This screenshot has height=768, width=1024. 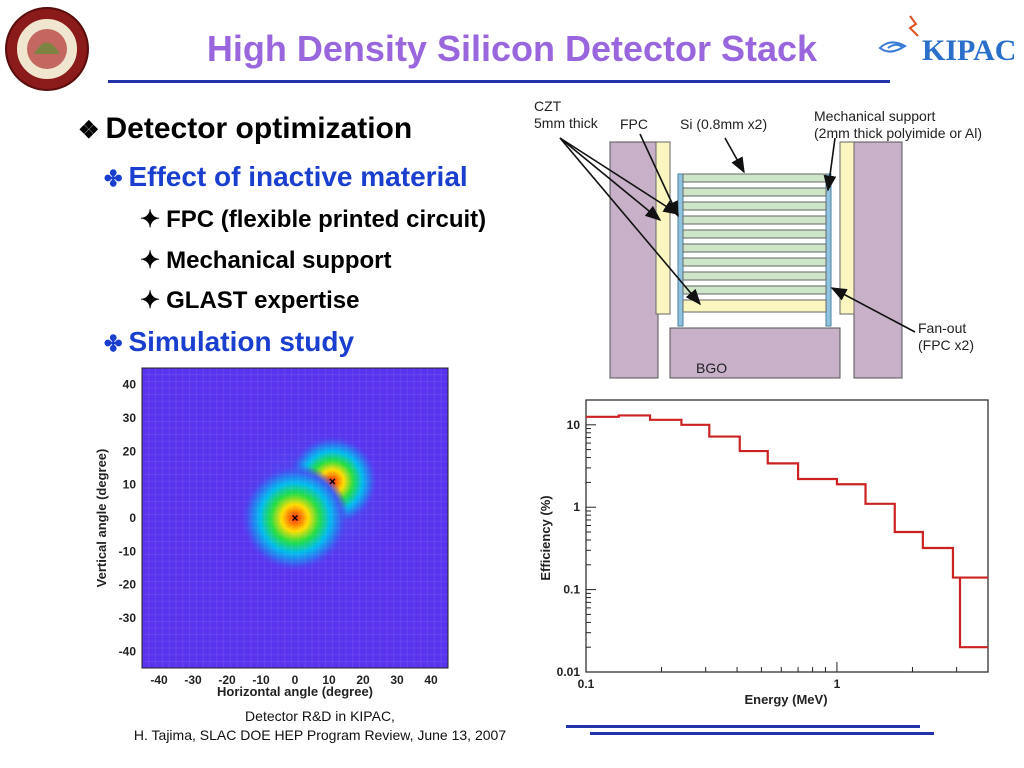 What do you see at coordinates (261, 680) in the screenshot?
I see `heatmap-xtick-label: -10` at bounding box center [261, 680].